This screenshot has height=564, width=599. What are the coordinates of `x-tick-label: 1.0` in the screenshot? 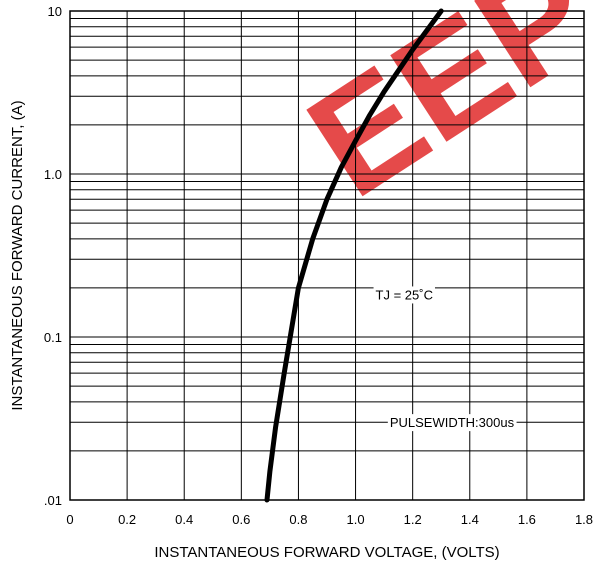 It's located at (356, 519).